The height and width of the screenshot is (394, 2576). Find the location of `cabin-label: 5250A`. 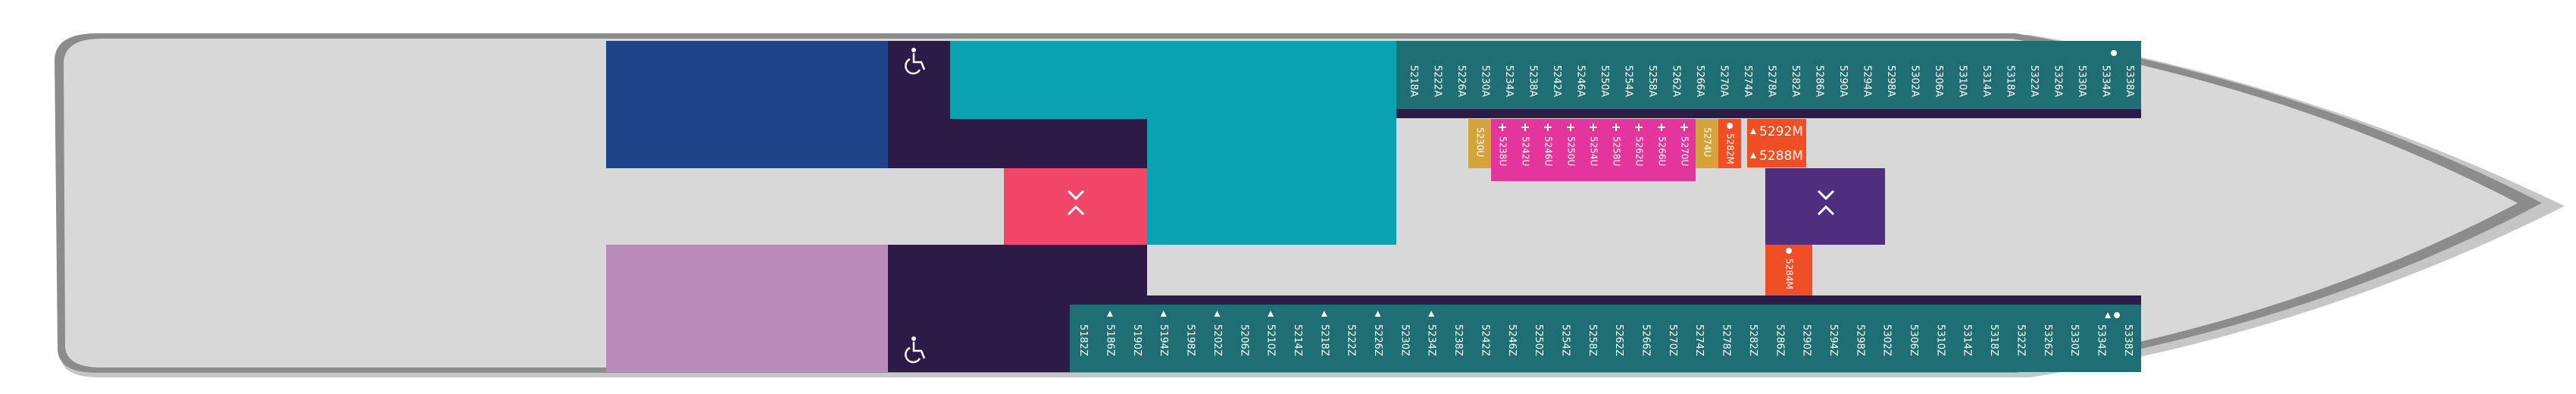

cabin-label: 5250A is located at coordinates (1605, 81).